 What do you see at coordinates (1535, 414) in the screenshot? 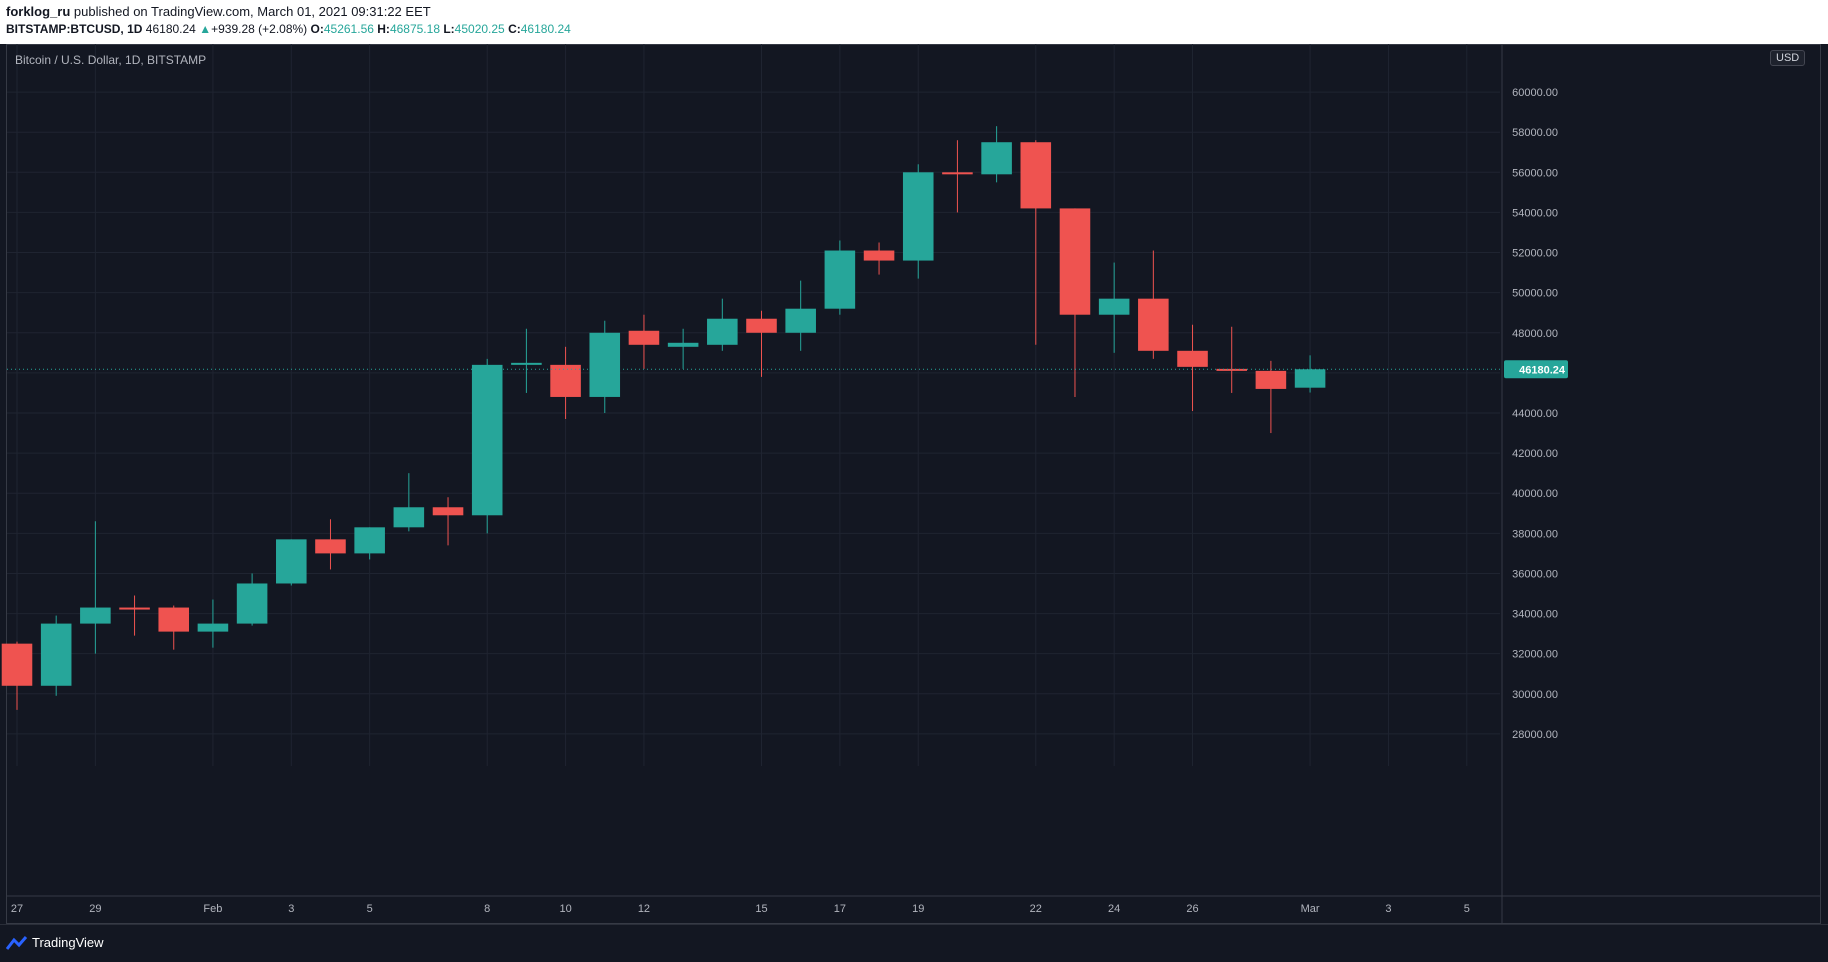
I see `y-tick-label: 44000.00` at bounding box center [1535, 414].